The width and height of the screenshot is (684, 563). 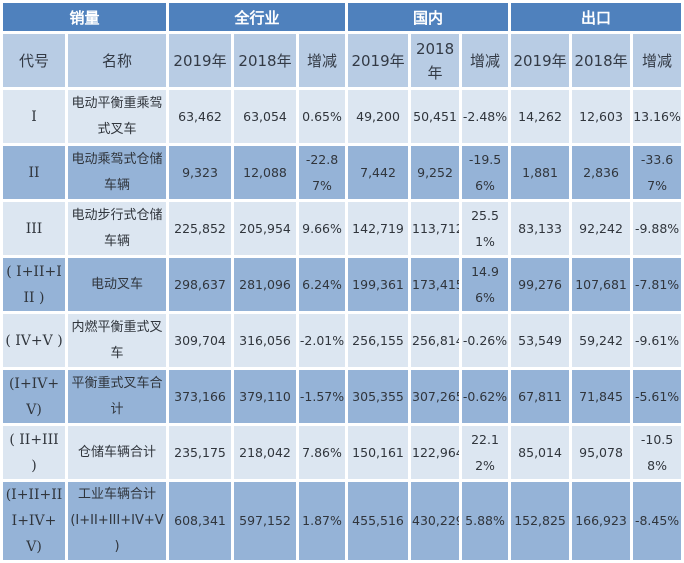 I want to click on industry-2019-header: 2019年, so click(x=200, y=60).